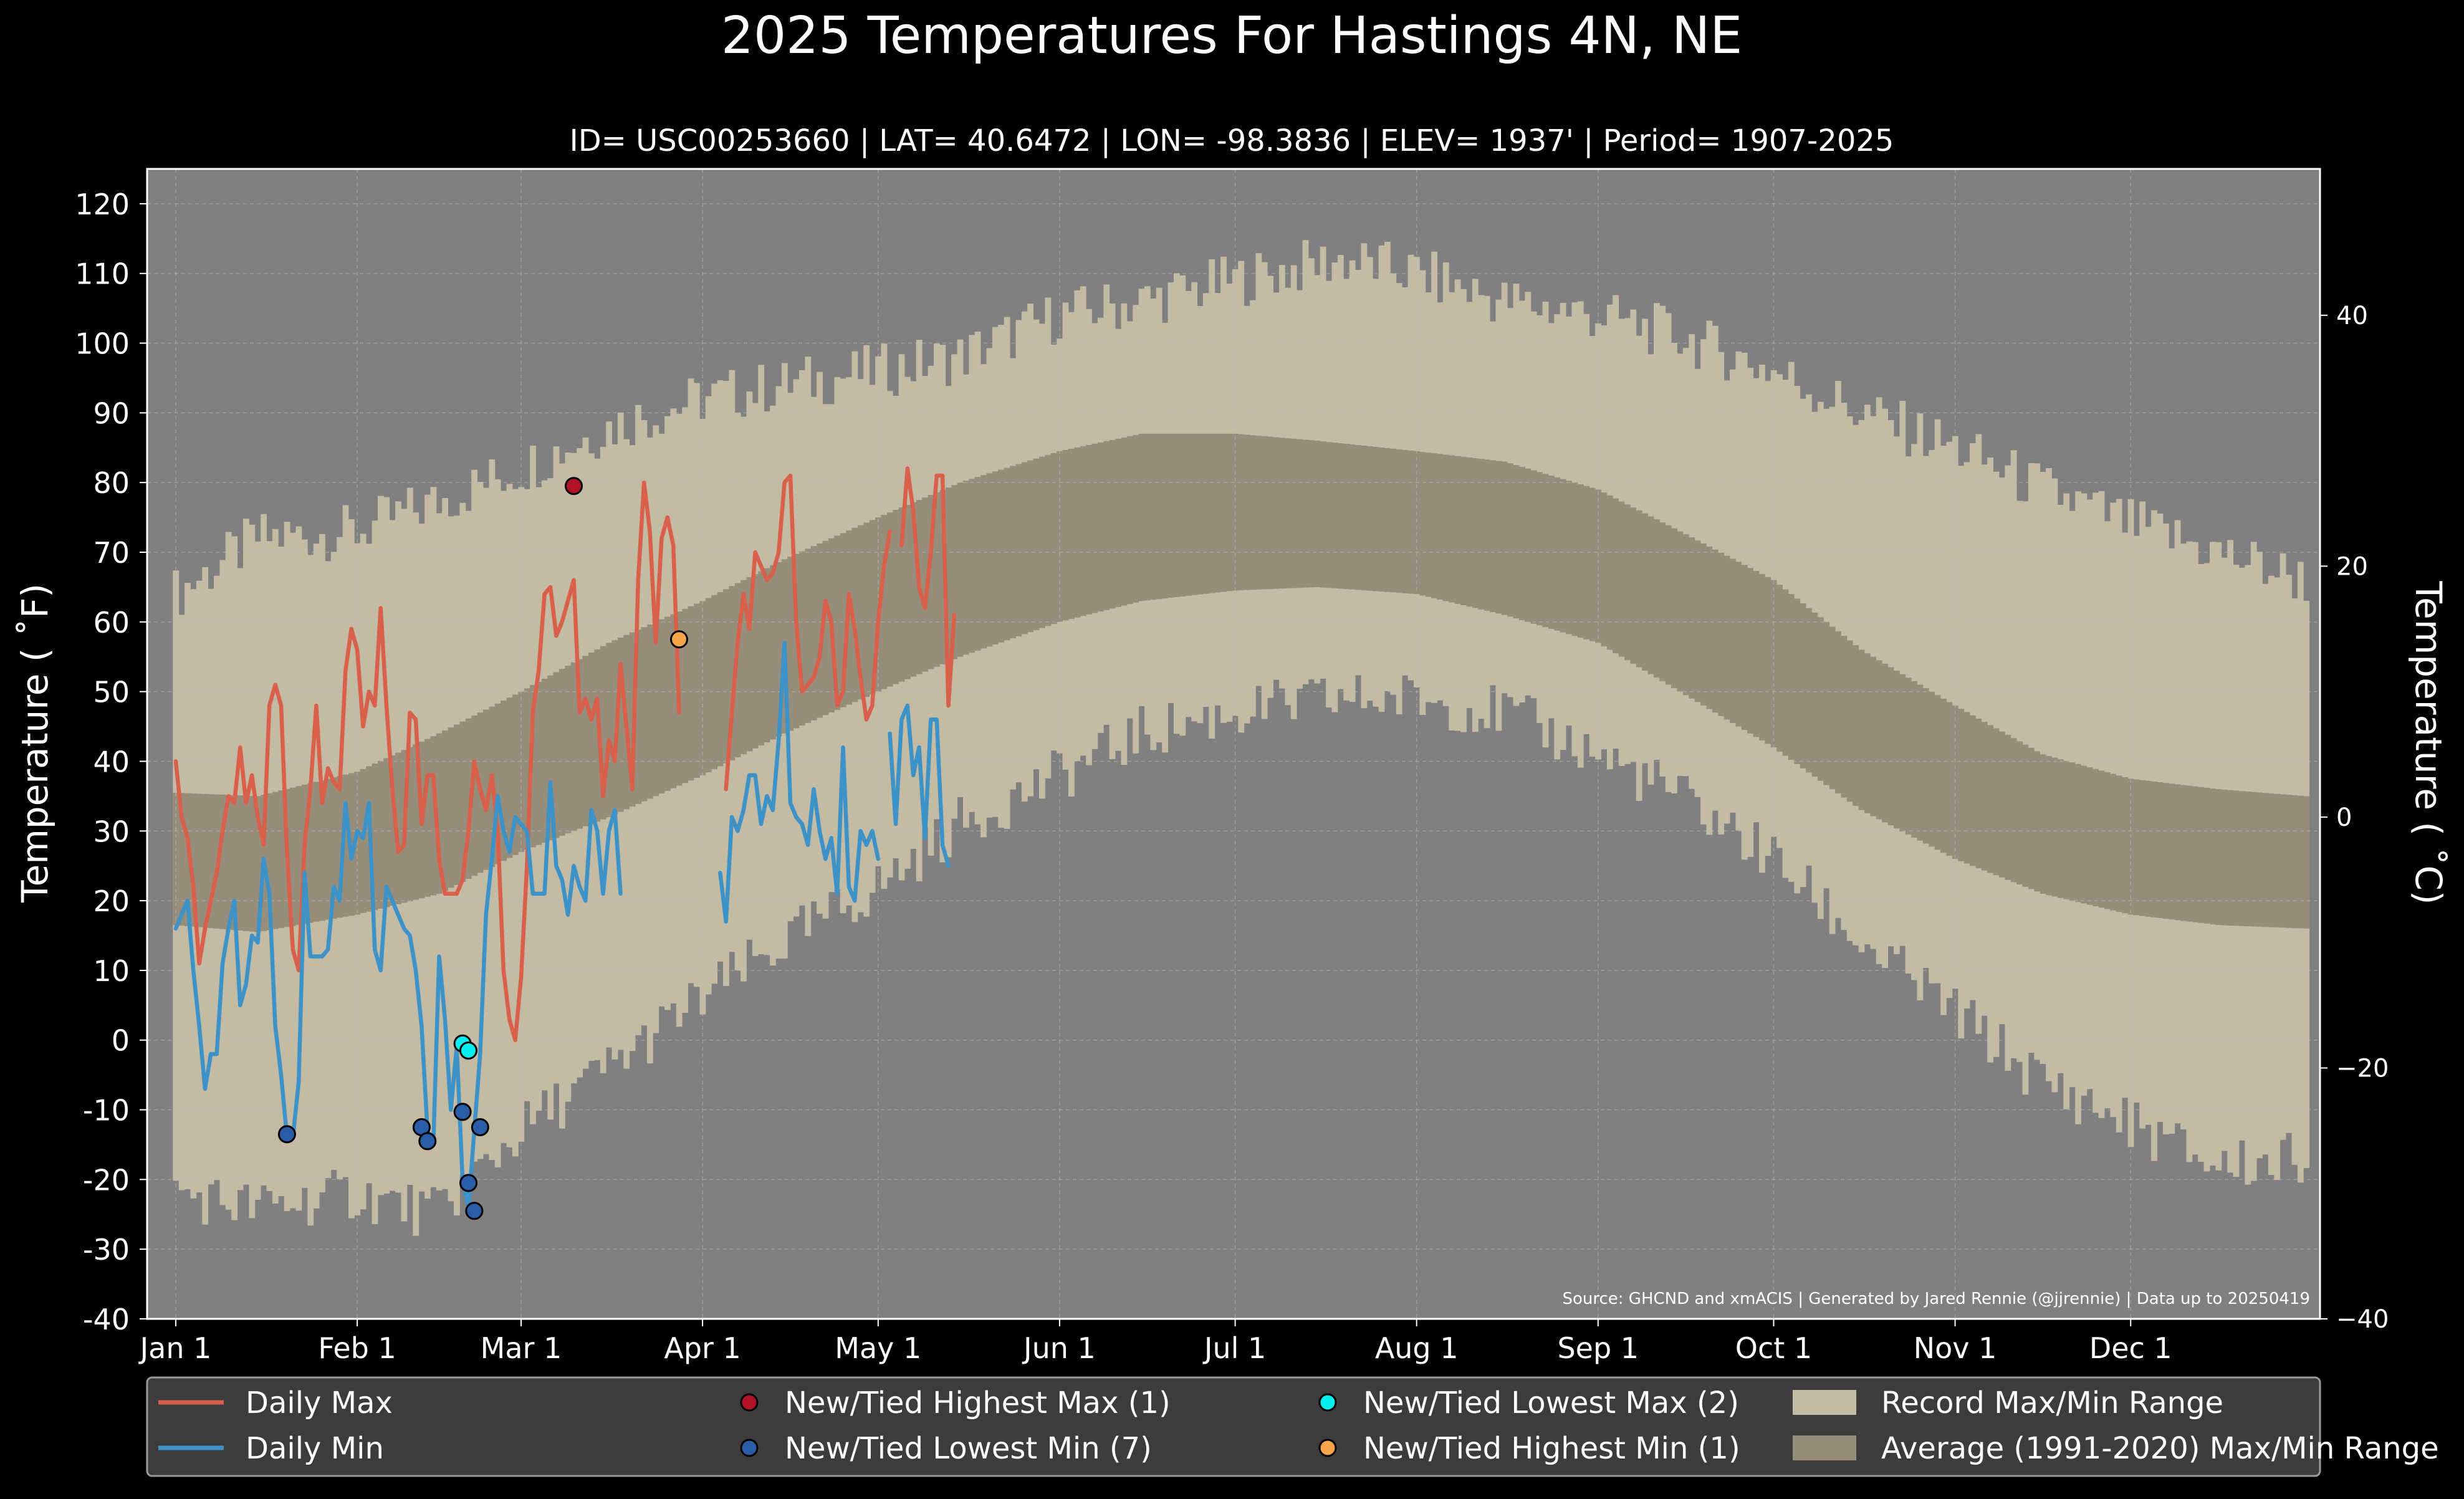 This screenshot has width=2464, height=1499. What do you see at coordinates (574, 486) in the screenshot?
I see `highest-max-marker` at bounding box center [574, 486].